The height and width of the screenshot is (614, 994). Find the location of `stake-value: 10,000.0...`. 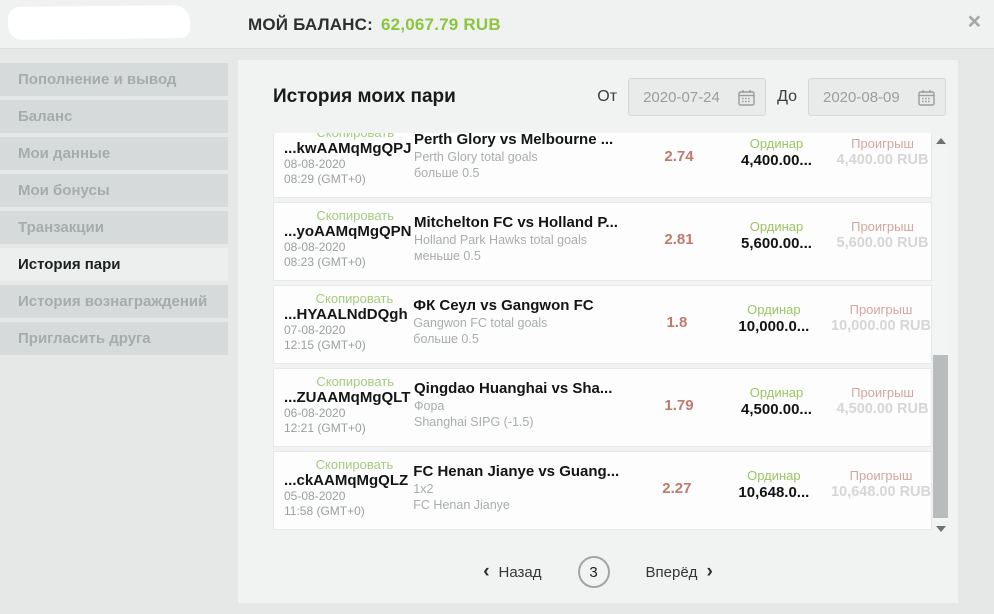

stake-value: 10,000.0... is located at coordinates (774, 326).